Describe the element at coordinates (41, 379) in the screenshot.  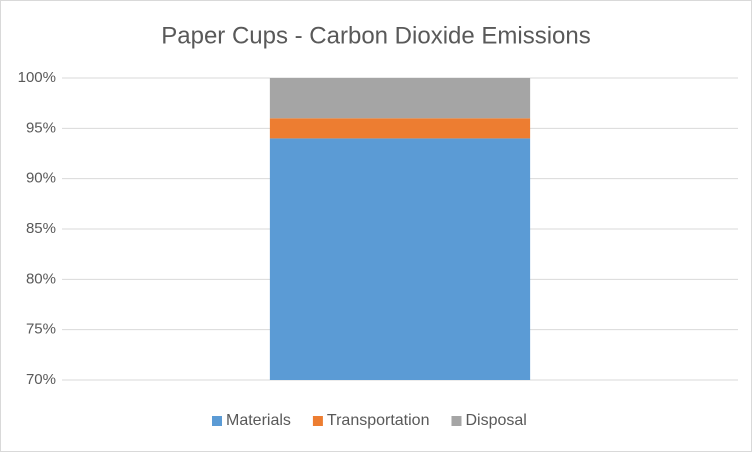
I see `y-tick-label: 70%` at that location.